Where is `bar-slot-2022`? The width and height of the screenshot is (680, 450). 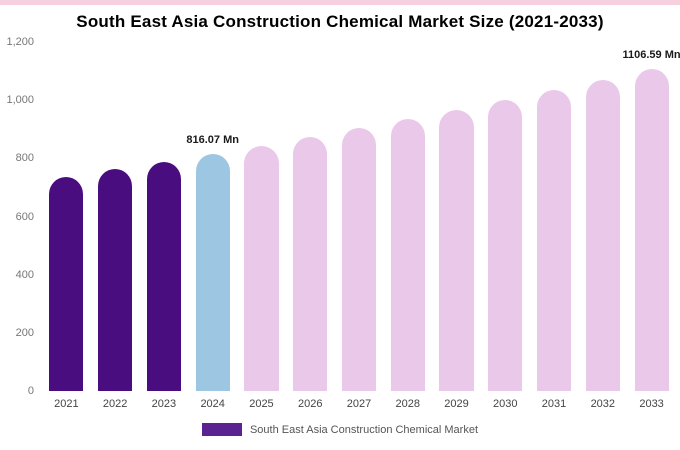 bar-slot-2022 is located at coordinates (115, 216).